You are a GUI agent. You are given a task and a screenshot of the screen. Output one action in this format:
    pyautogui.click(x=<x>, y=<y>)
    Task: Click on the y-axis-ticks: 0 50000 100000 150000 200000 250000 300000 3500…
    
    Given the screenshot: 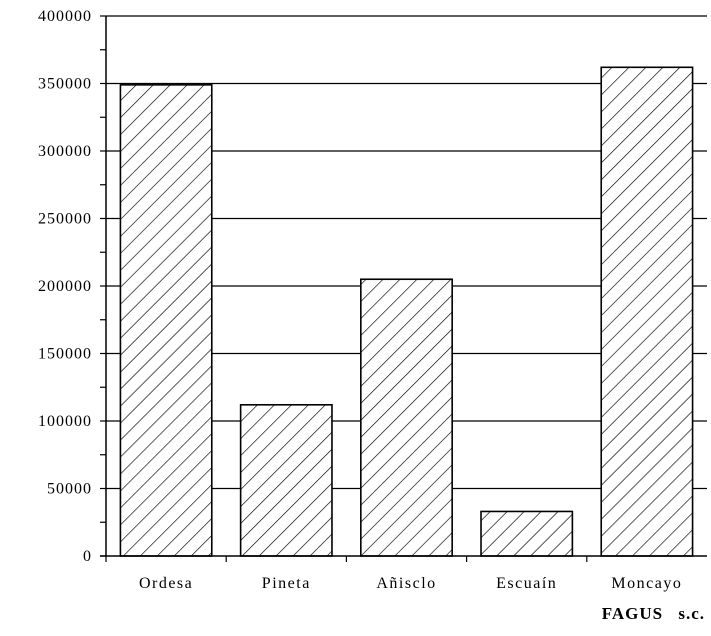 What is the action you would take?
    pyautogui.click(x=72, y=286)
    